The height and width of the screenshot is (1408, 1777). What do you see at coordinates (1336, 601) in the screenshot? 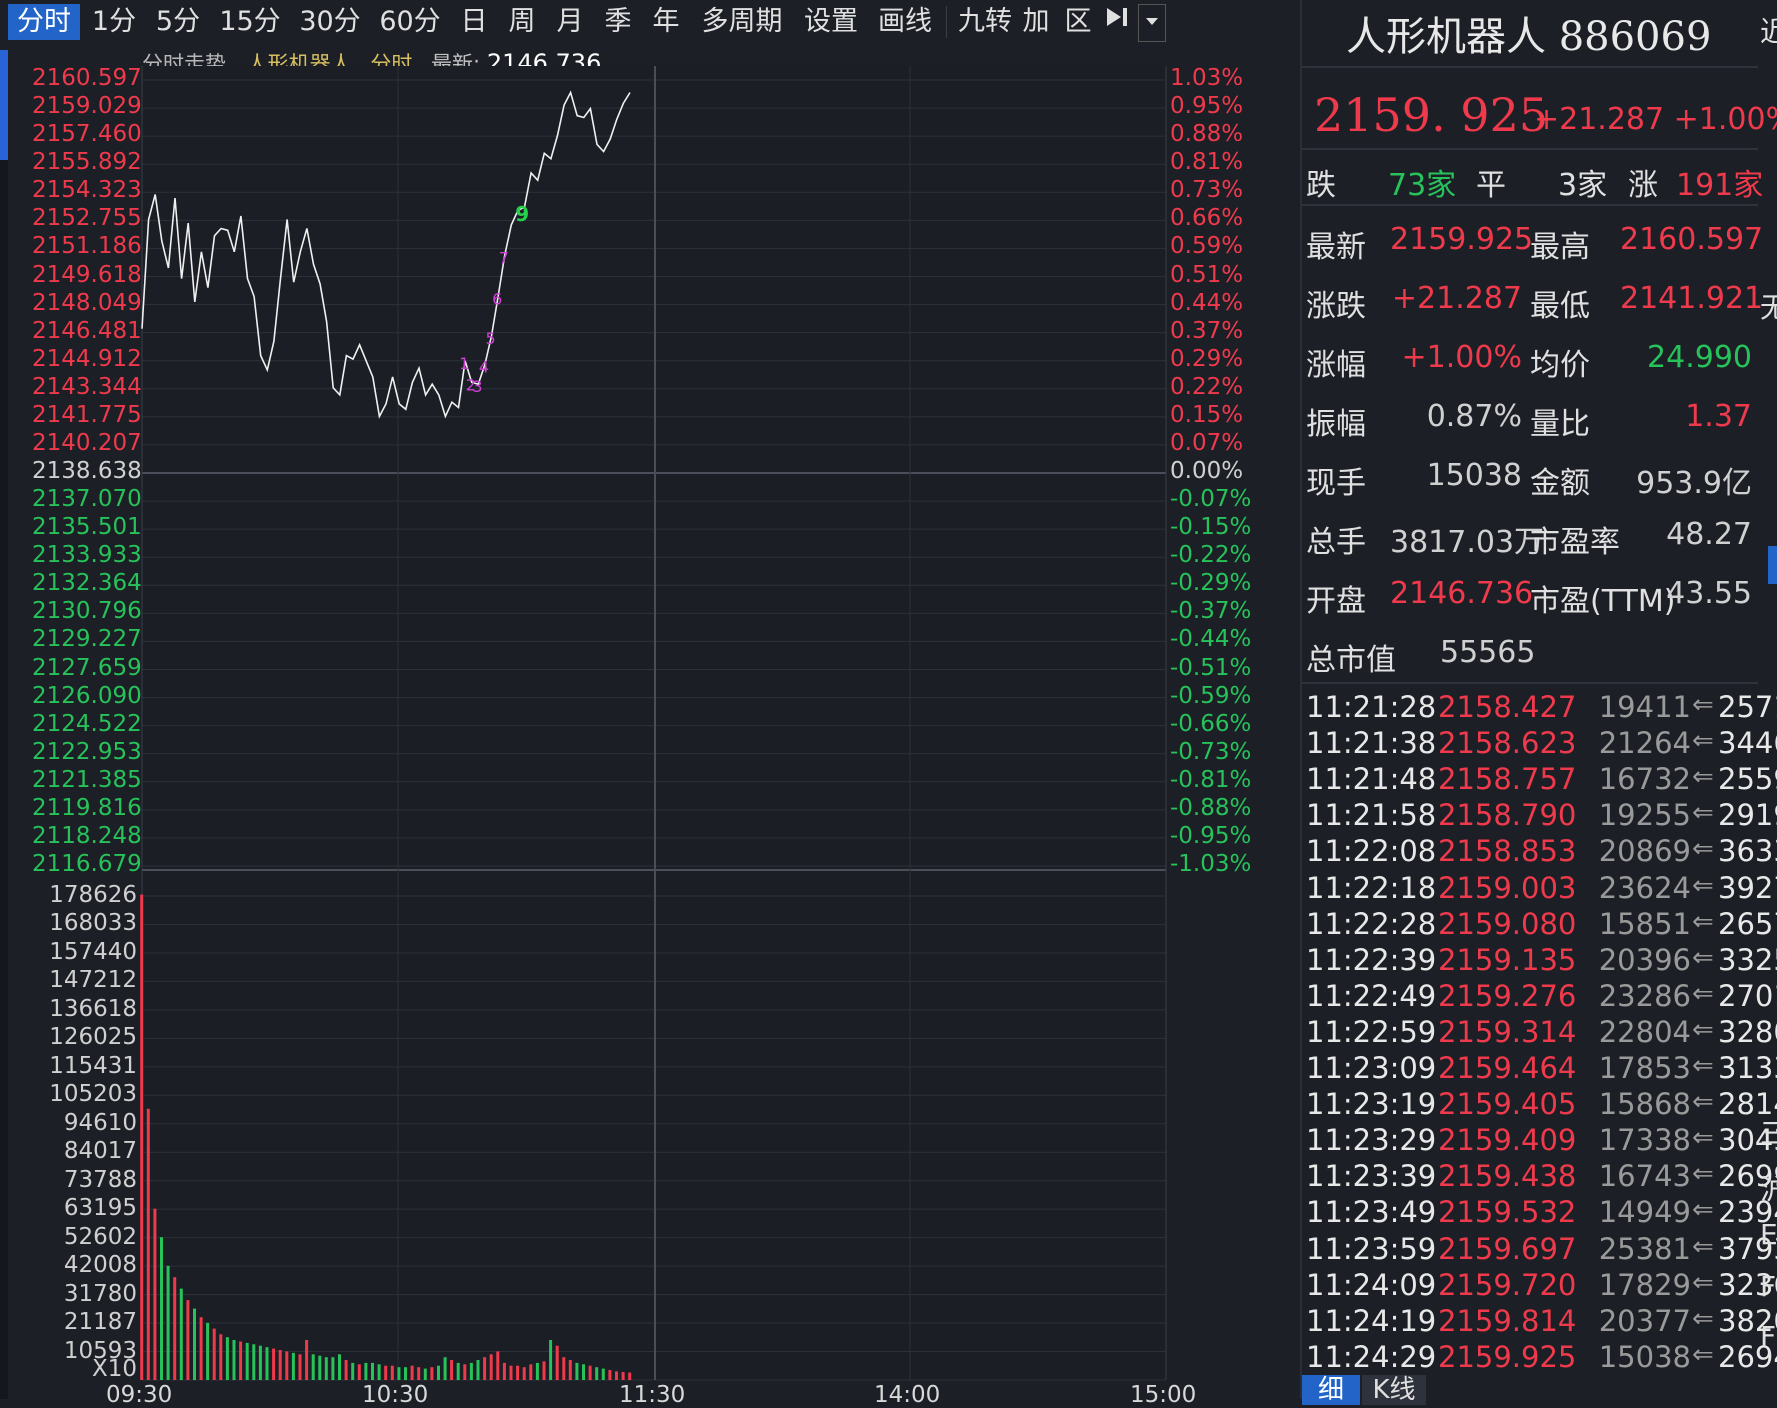
I see `quote-label: 开盘` at bounding box center [1336, 601].